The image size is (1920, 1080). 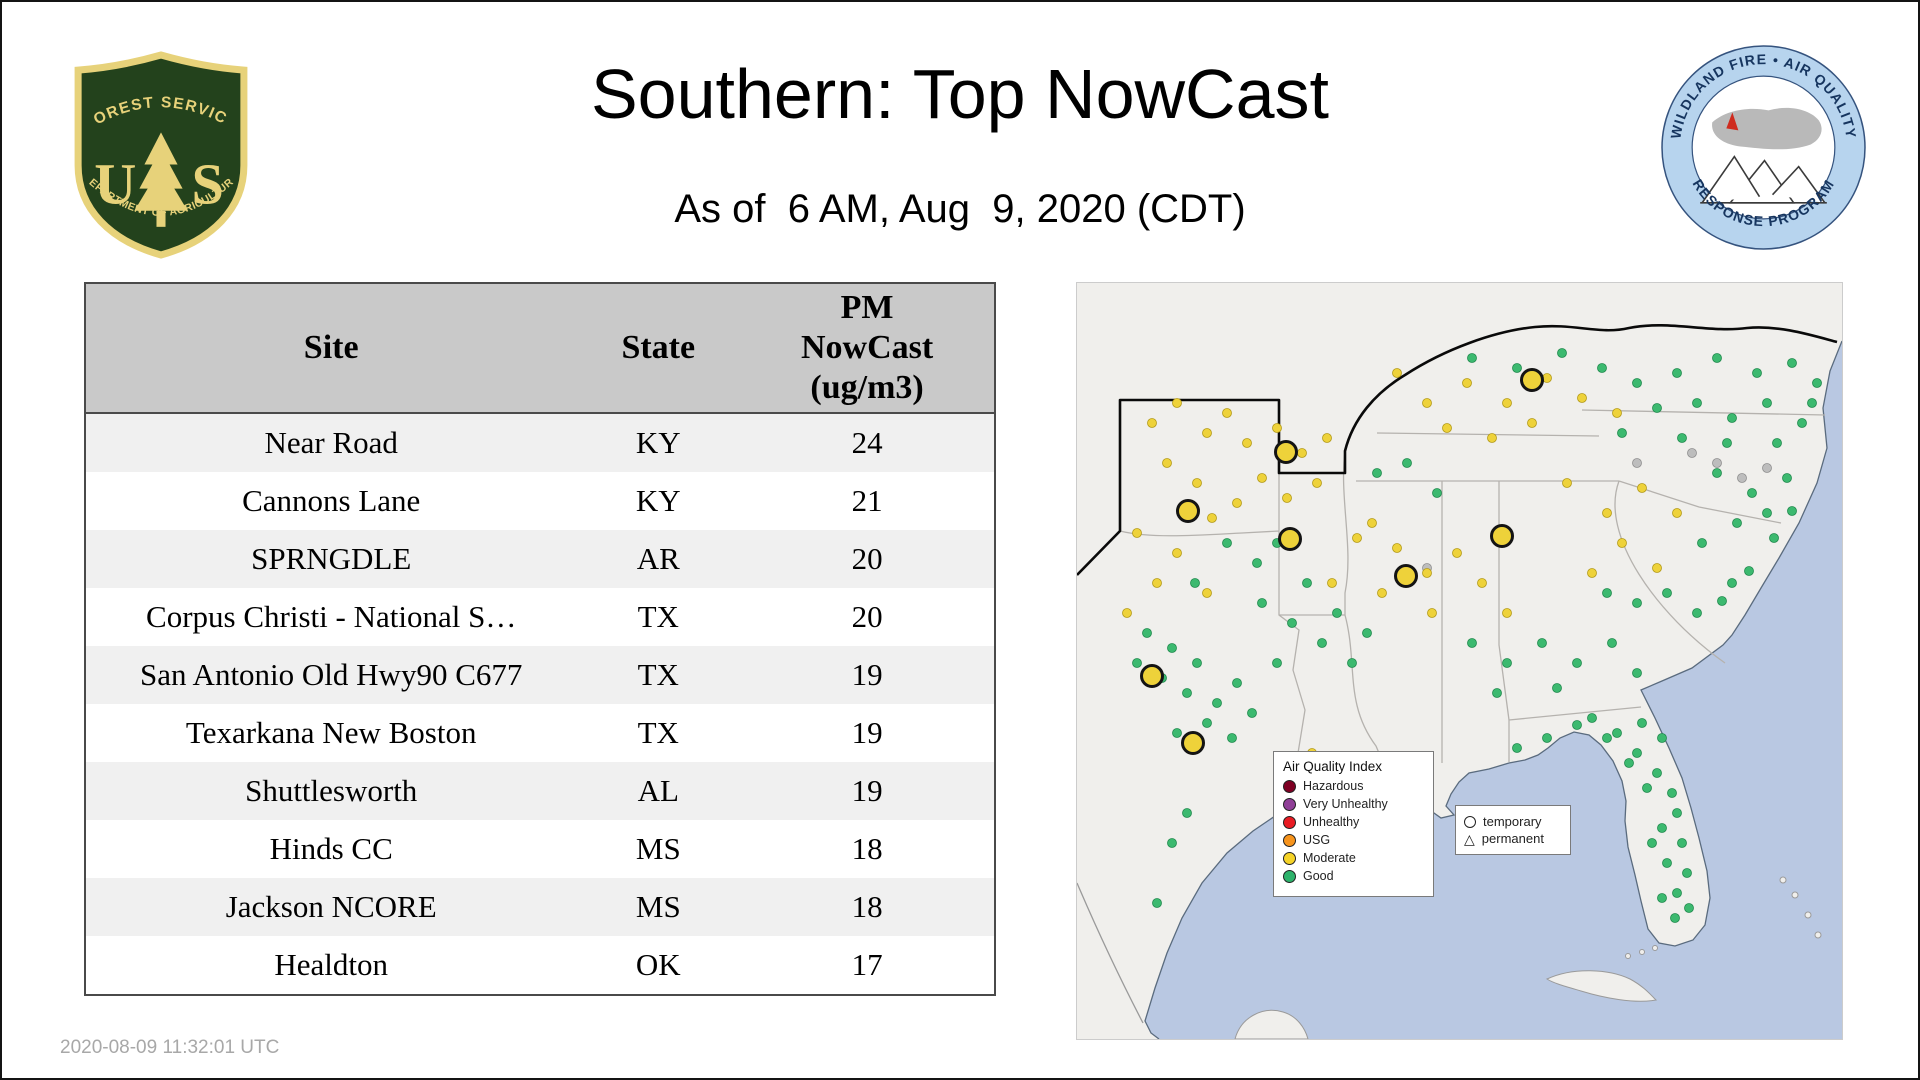 I want to click on site-cell: SPRNGDLE, so click(x=331, y=558).